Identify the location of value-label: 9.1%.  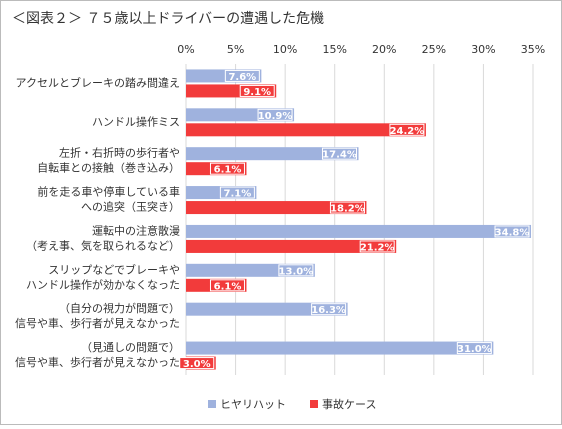
(257, 92).